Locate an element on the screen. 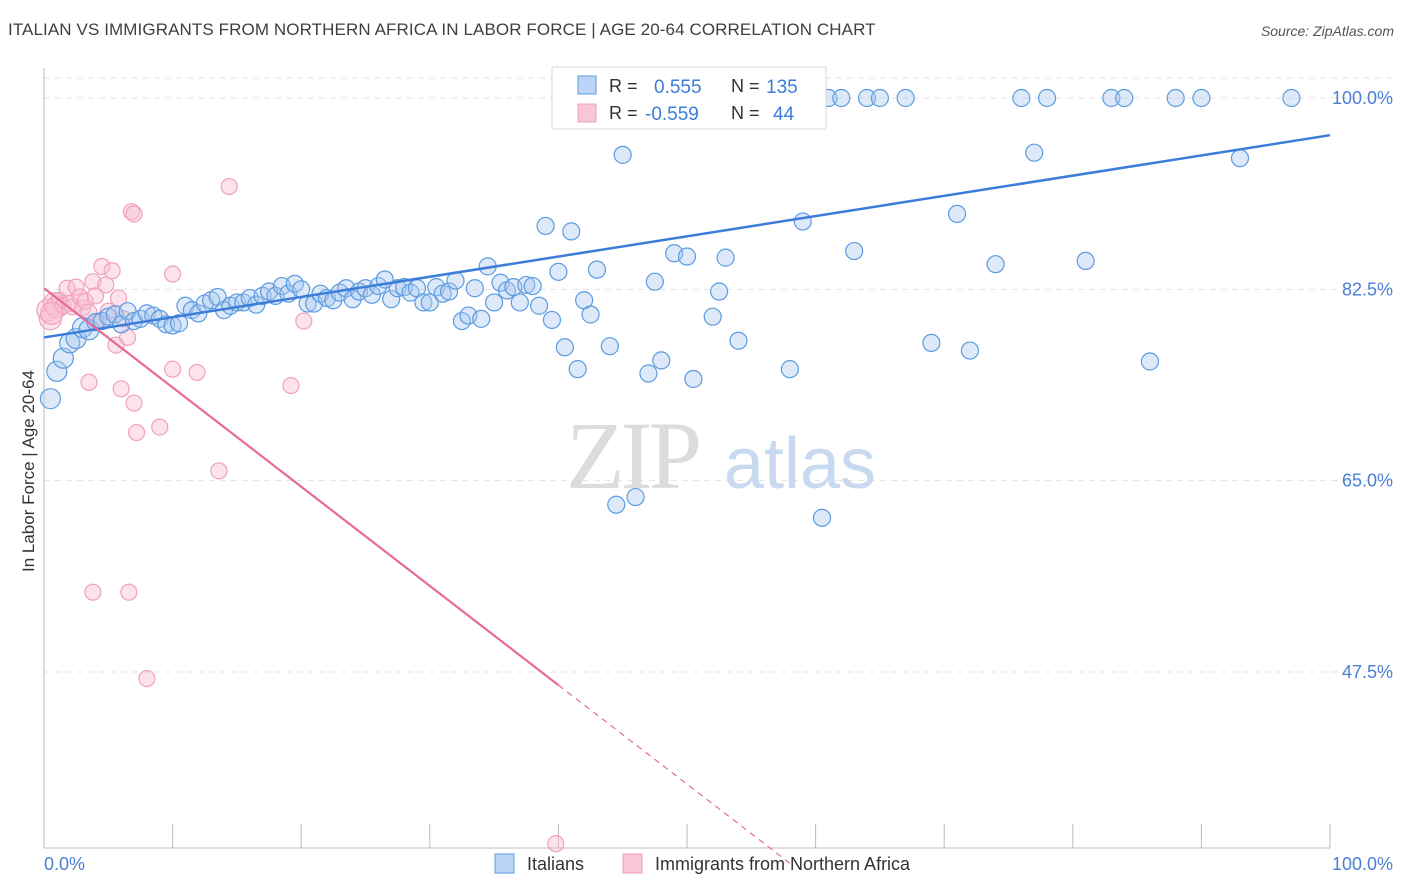 This screenshot has width=1406, height=892. x-tick-labels: 0.0% 100.0% is located at coordinates (718, 864).